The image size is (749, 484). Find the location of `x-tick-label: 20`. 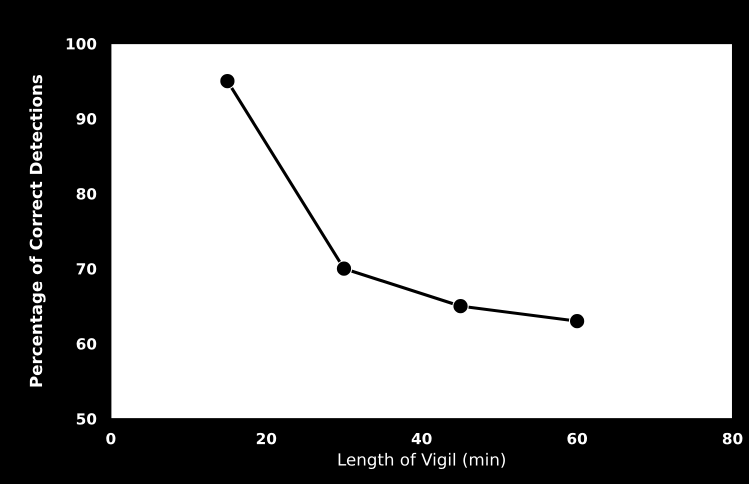

x-tick-label: 20 is located at coordinates (266, 438).